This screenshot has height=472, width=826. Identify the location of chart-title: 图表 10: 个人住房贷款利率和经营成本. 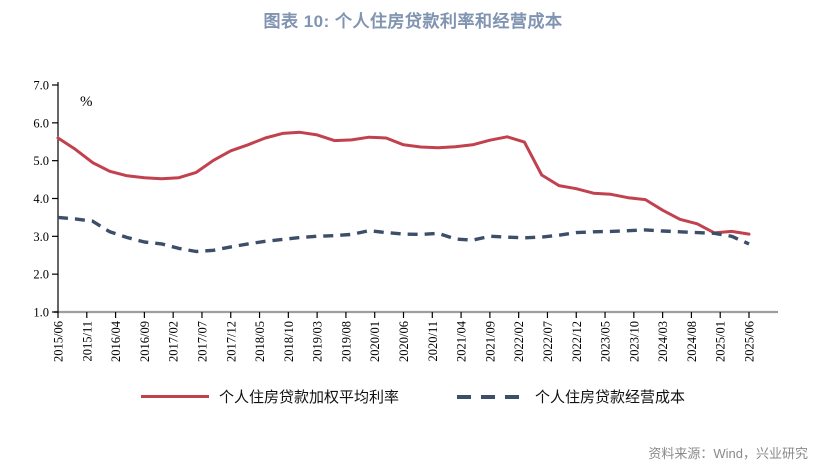
(413, 21).